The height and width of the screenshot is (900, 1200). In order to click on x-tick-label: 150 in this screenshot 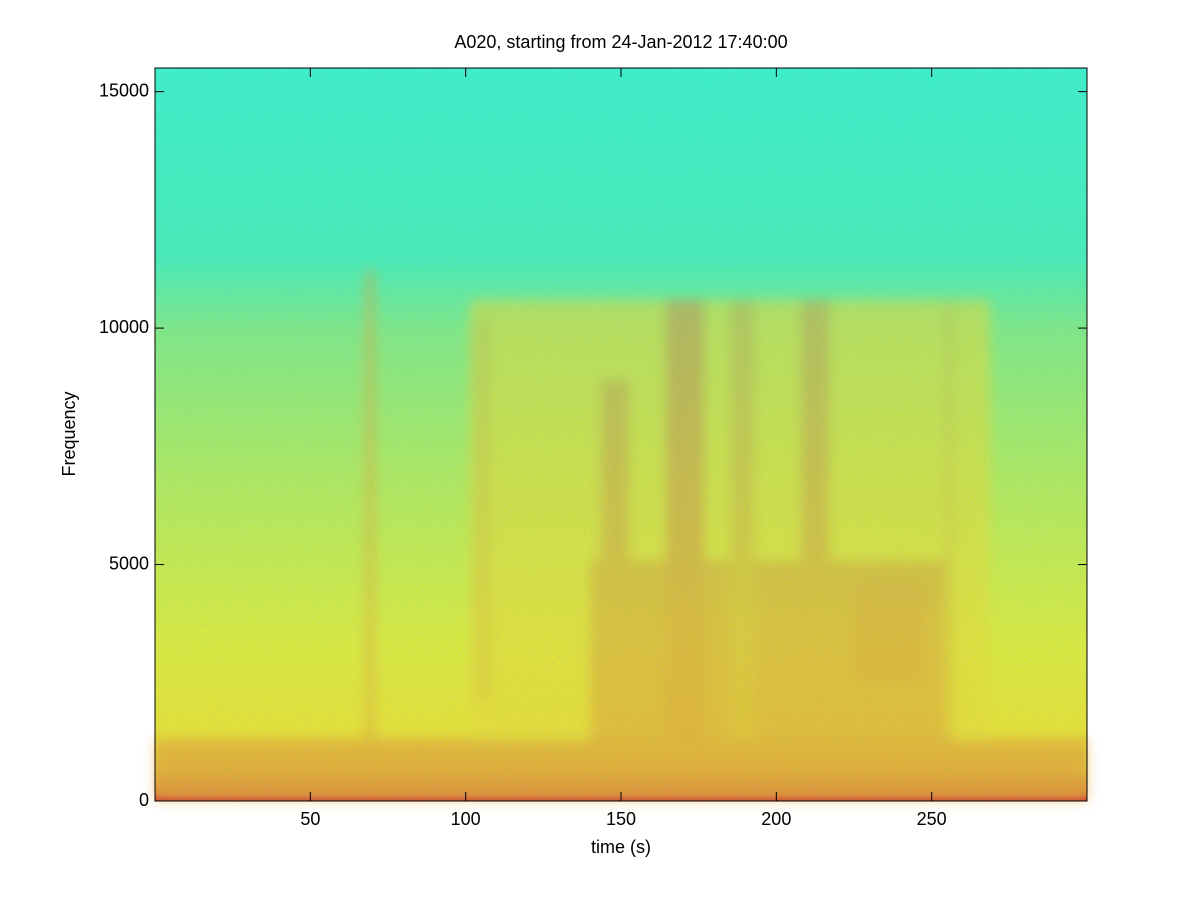, I will do `click(621, 819)`.